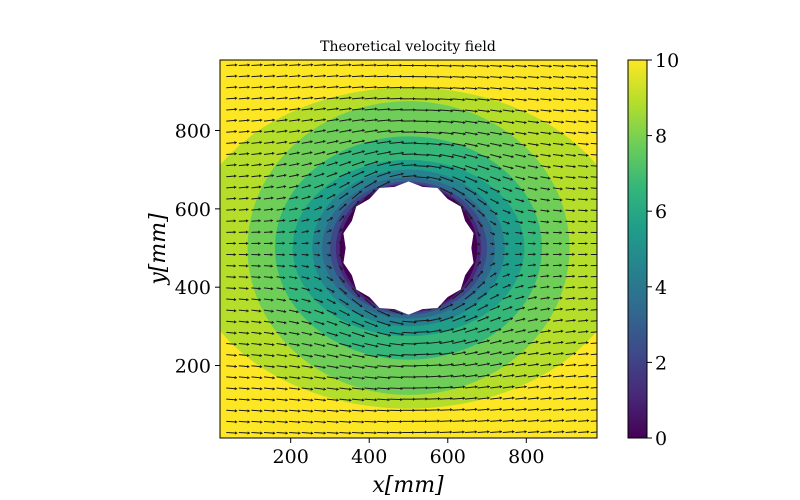  What do you see at coordinates (653, 250) in the screenshot?
I see `colorbar: 0 2 4 6 8 10` at bounding box center [653, 250].